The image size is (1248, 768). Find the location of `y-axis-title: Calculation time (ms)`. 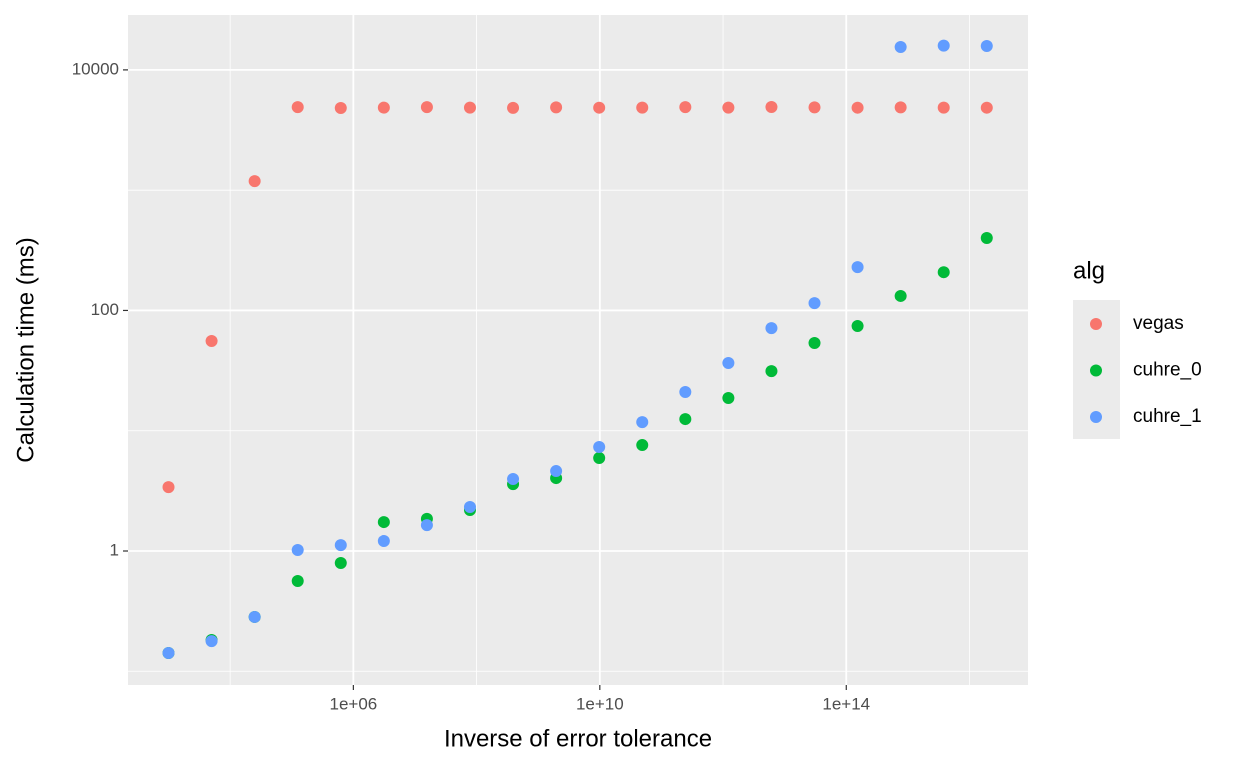

y-axis-title: Calculation time (ms) is located at coordinates (25, 349).